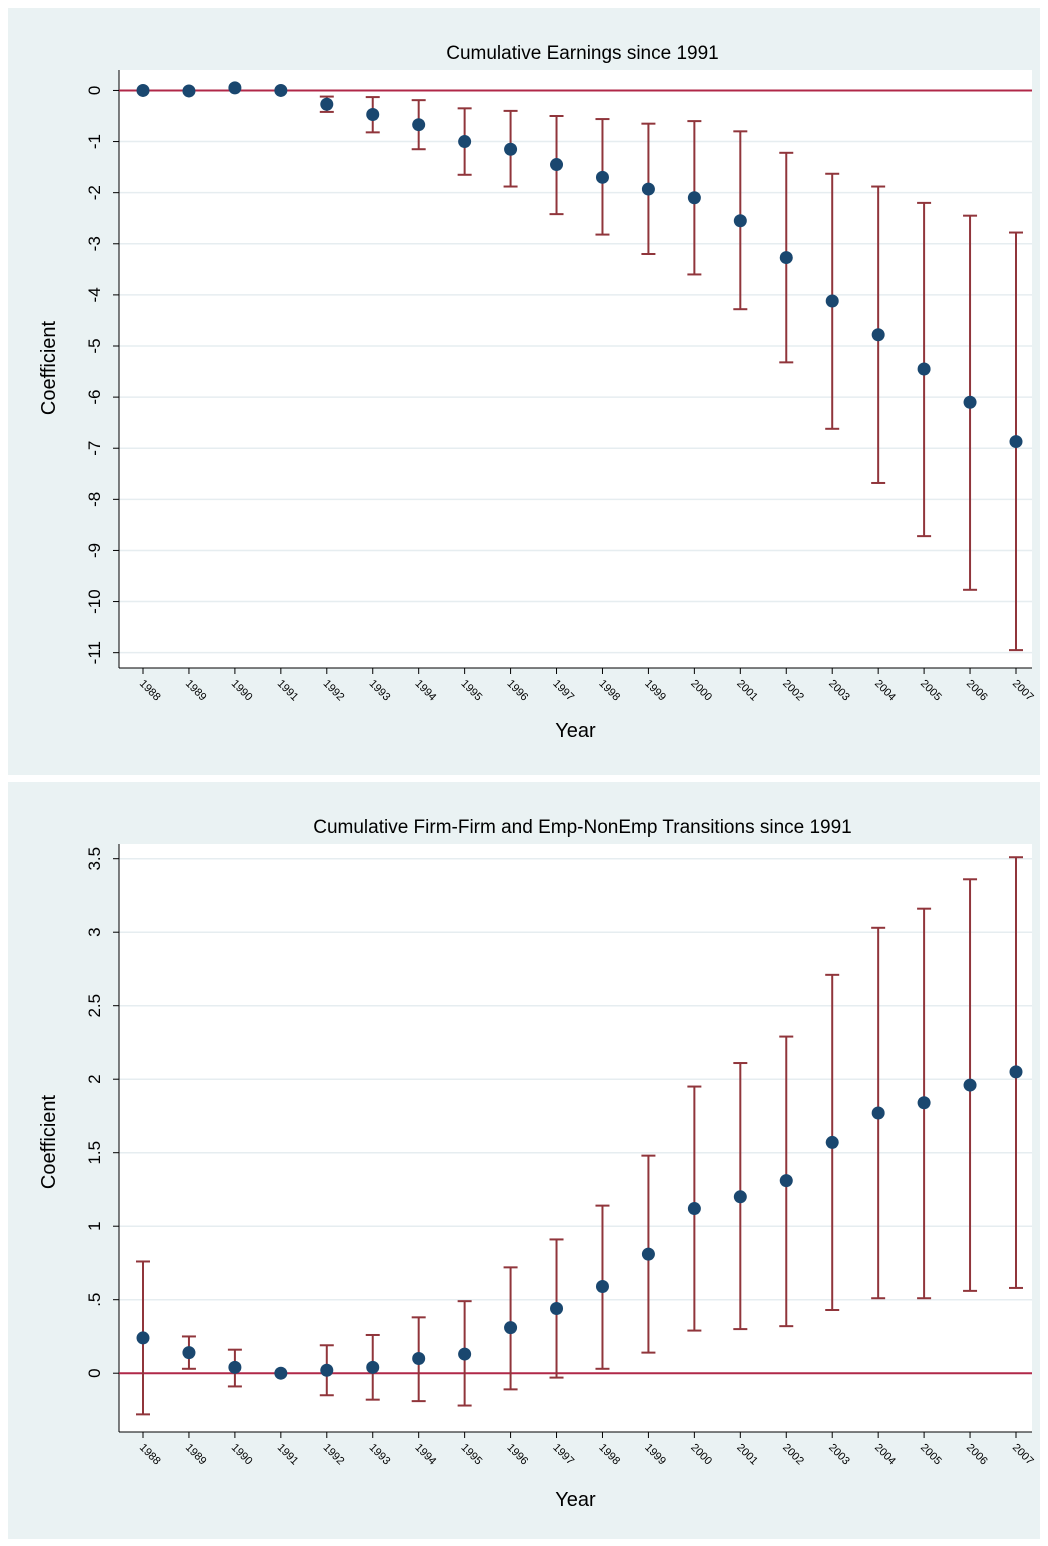 This screenshot has width=1048, height=1546. What do you see at coordinates (94, 931) in the screenshot?
I see `y-tick-label: 3` at bounding box center [94, 931].